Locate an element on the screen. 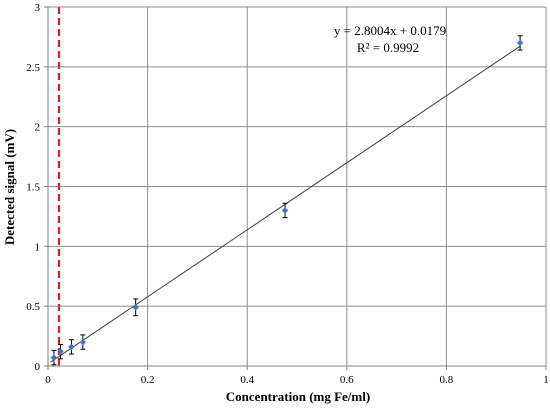 This screenshot has height=409, width=550. x-tick-label: 0.4 is located at coordinates (247, 380).